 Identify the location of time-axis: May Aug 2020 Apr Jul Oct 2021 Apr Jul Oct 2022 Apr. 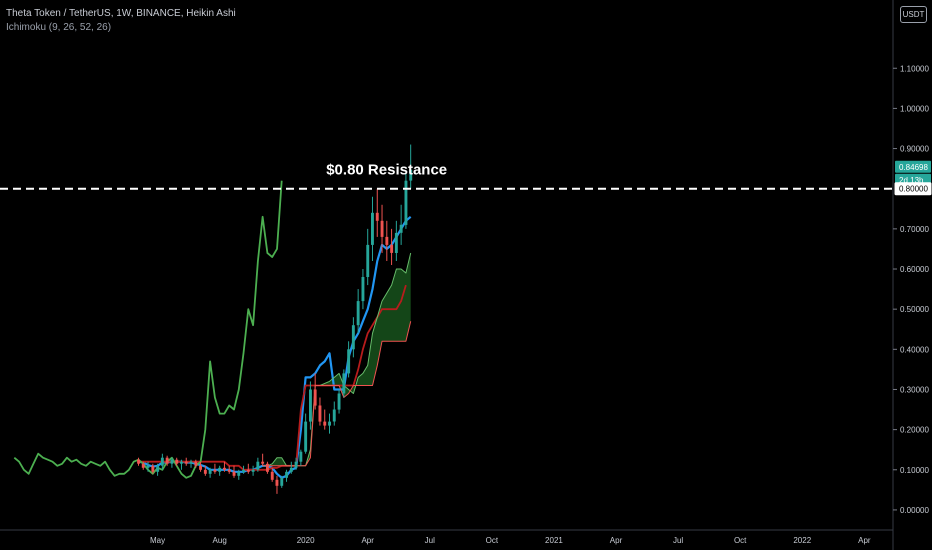
(446, 537).